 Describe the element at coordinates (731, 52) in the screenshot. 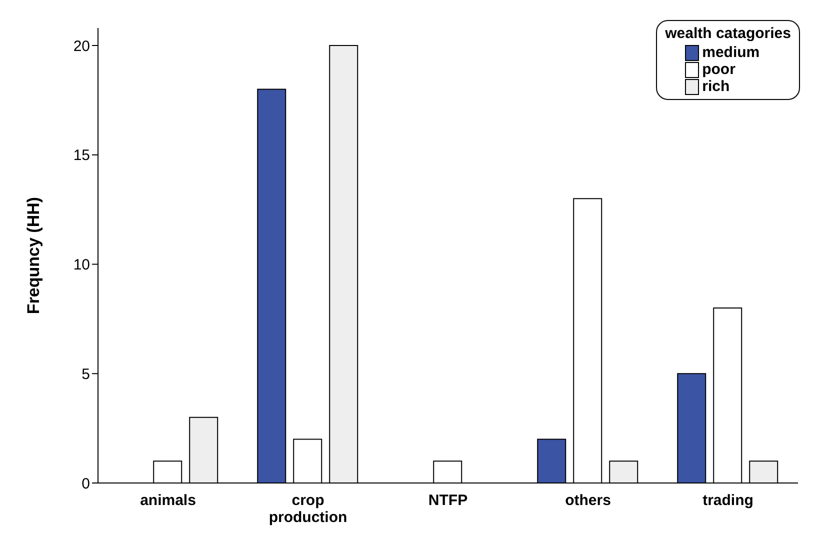

I see `legend-label: medium` at that location.